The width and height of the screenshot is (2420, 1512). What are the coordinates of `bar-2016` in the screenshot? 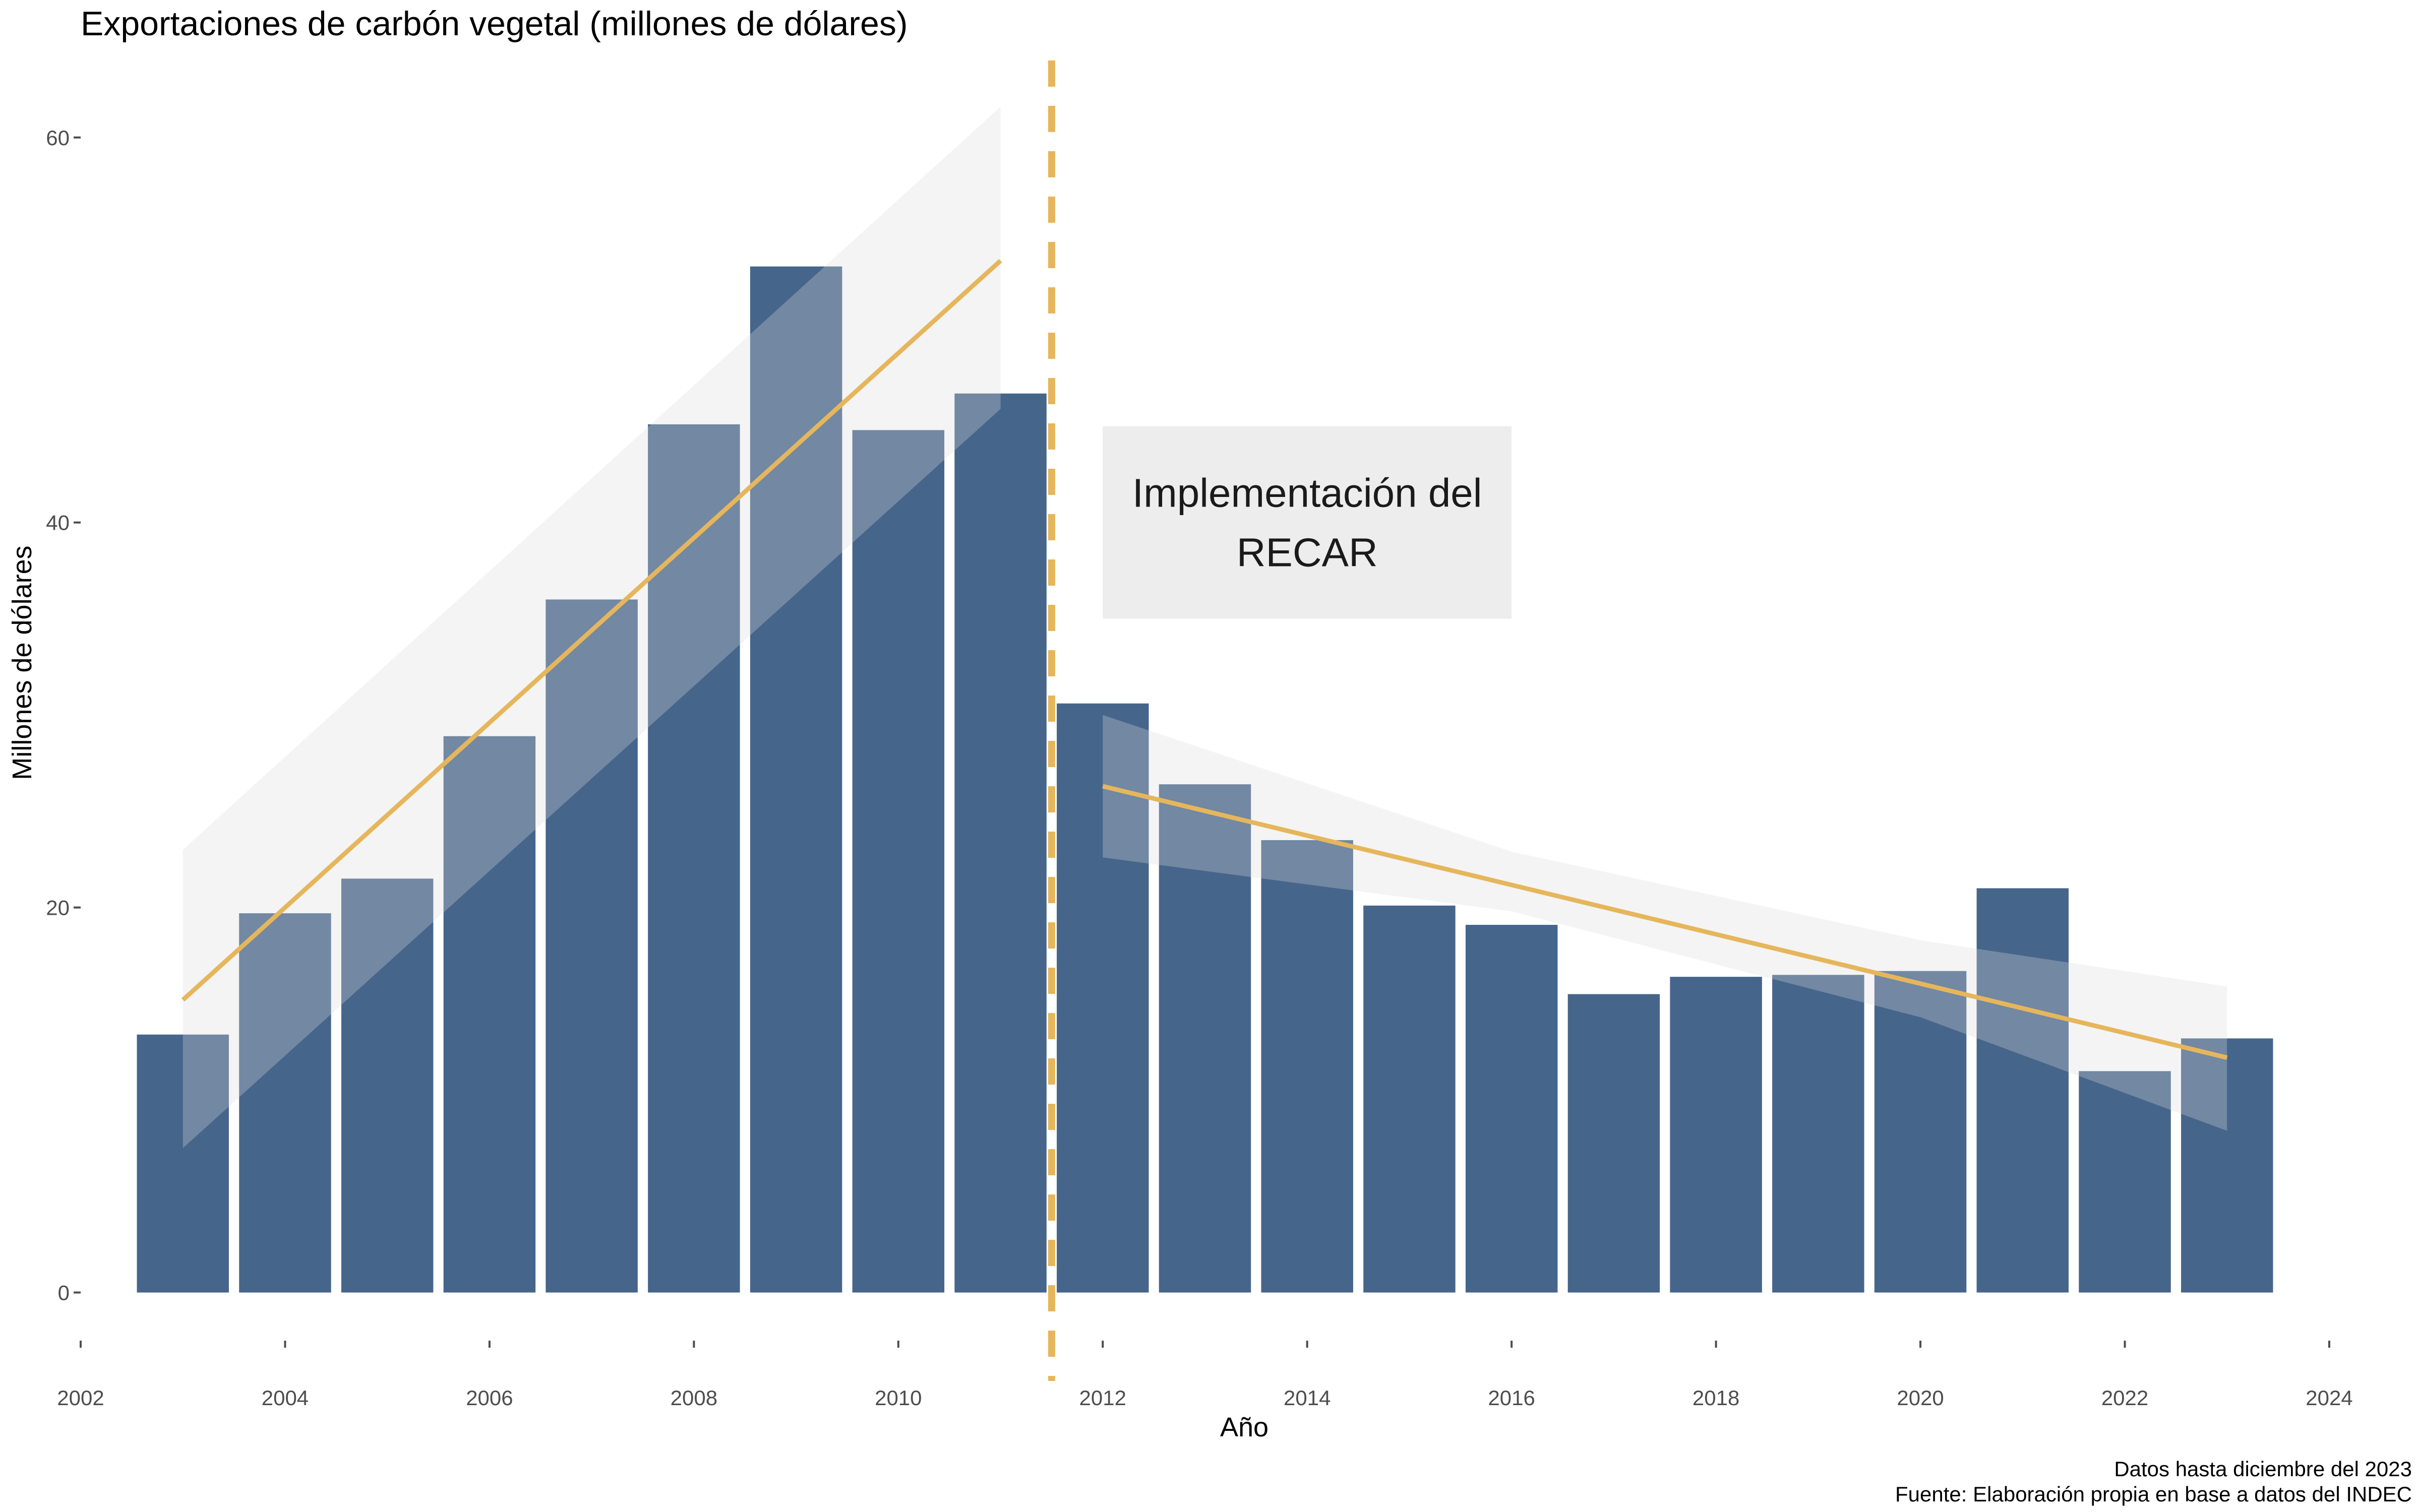 It's located at (1511, 1108).